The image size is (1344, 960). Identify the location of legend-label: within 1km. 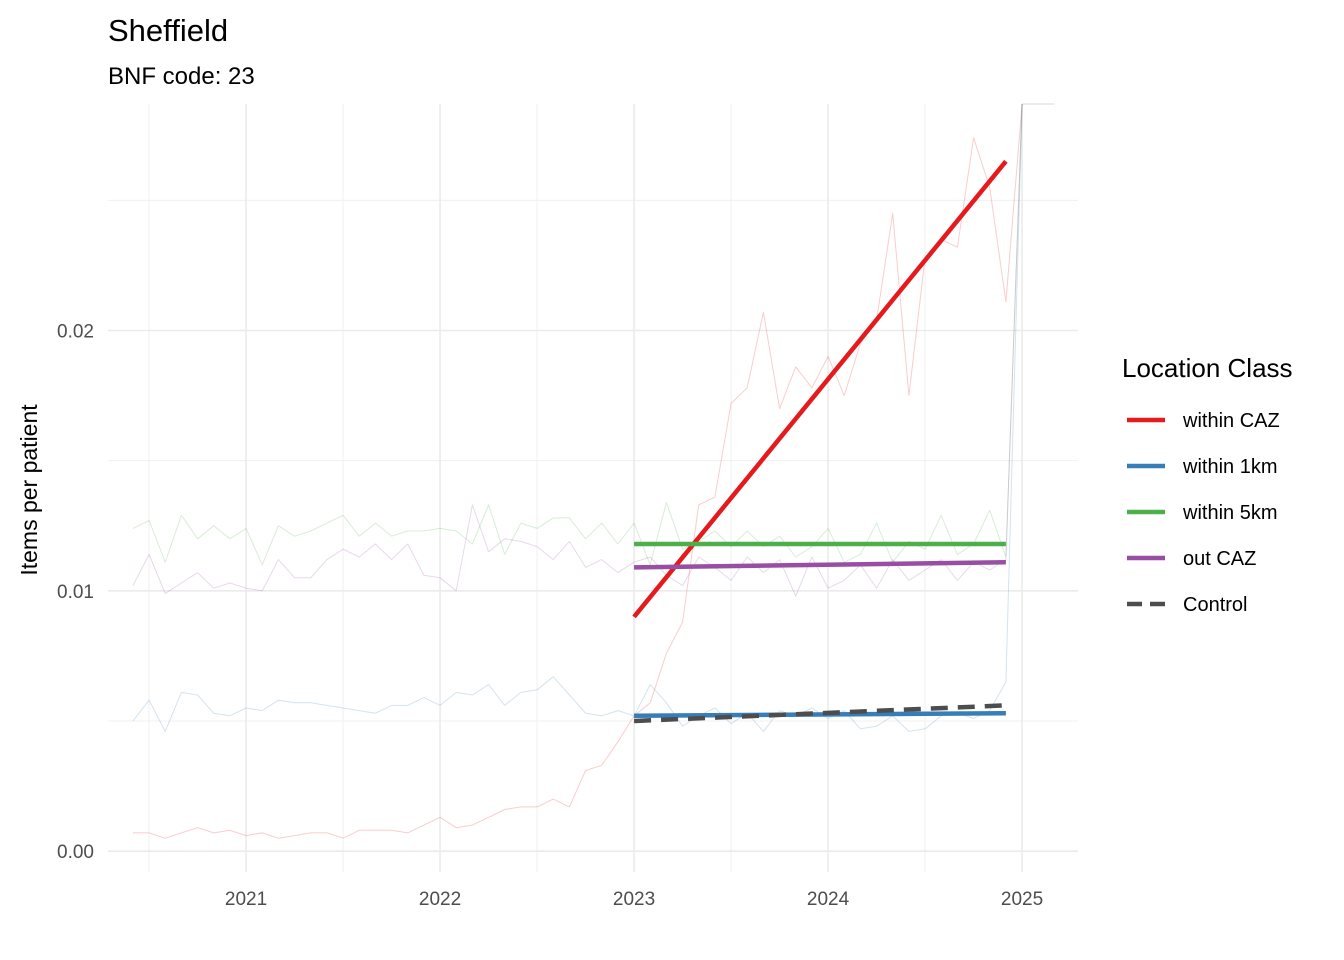
(1229, 467).